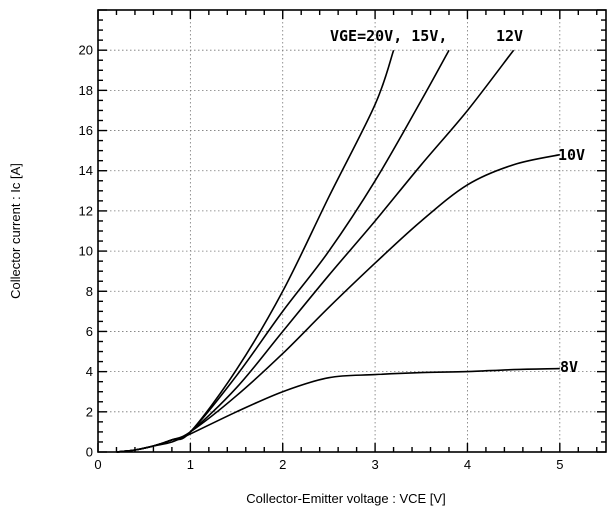 The image size is (610, 511). I want to click on series-line-8v, so click(338, 410).